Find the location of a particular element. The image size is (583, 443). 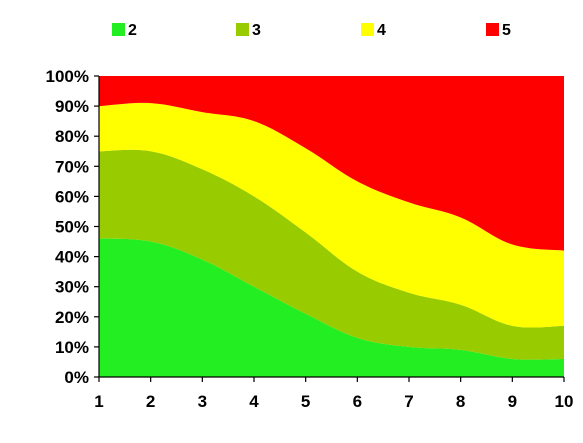

x-tick-label: 3 is located at coordinates (202, 401).